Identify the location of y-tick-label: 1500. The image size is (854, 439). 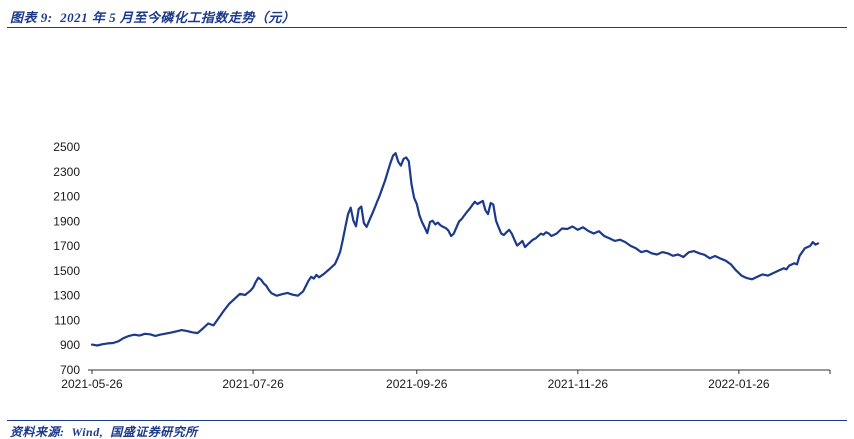
(66, 271).